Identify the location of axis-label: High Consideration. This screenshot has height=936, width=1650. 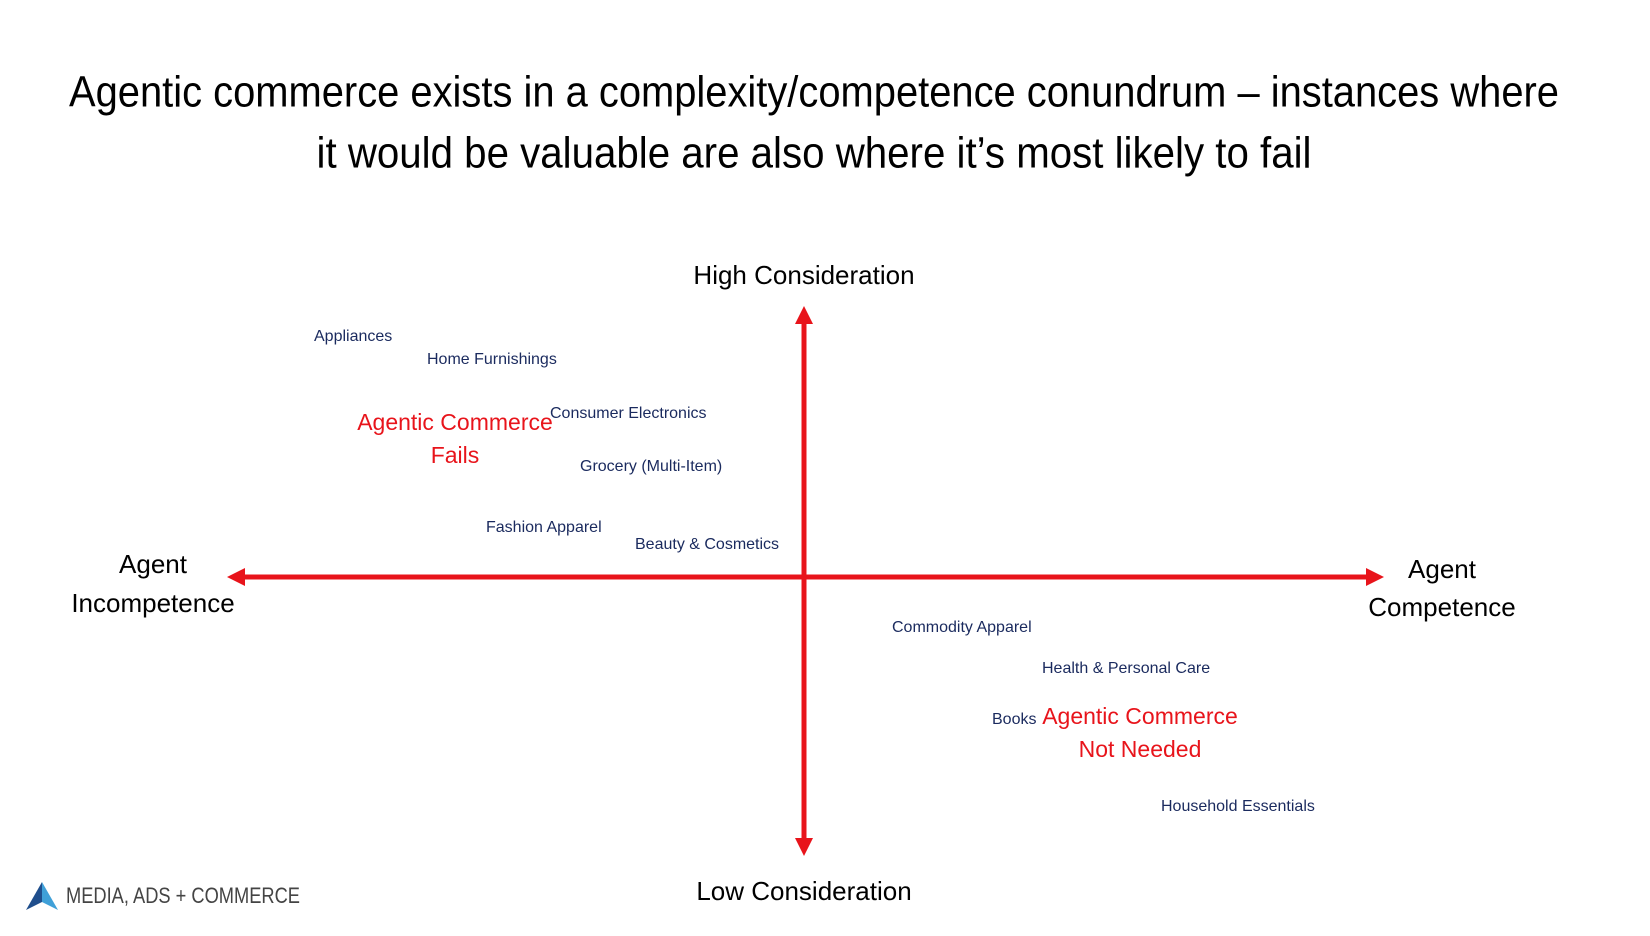
(803, 275).